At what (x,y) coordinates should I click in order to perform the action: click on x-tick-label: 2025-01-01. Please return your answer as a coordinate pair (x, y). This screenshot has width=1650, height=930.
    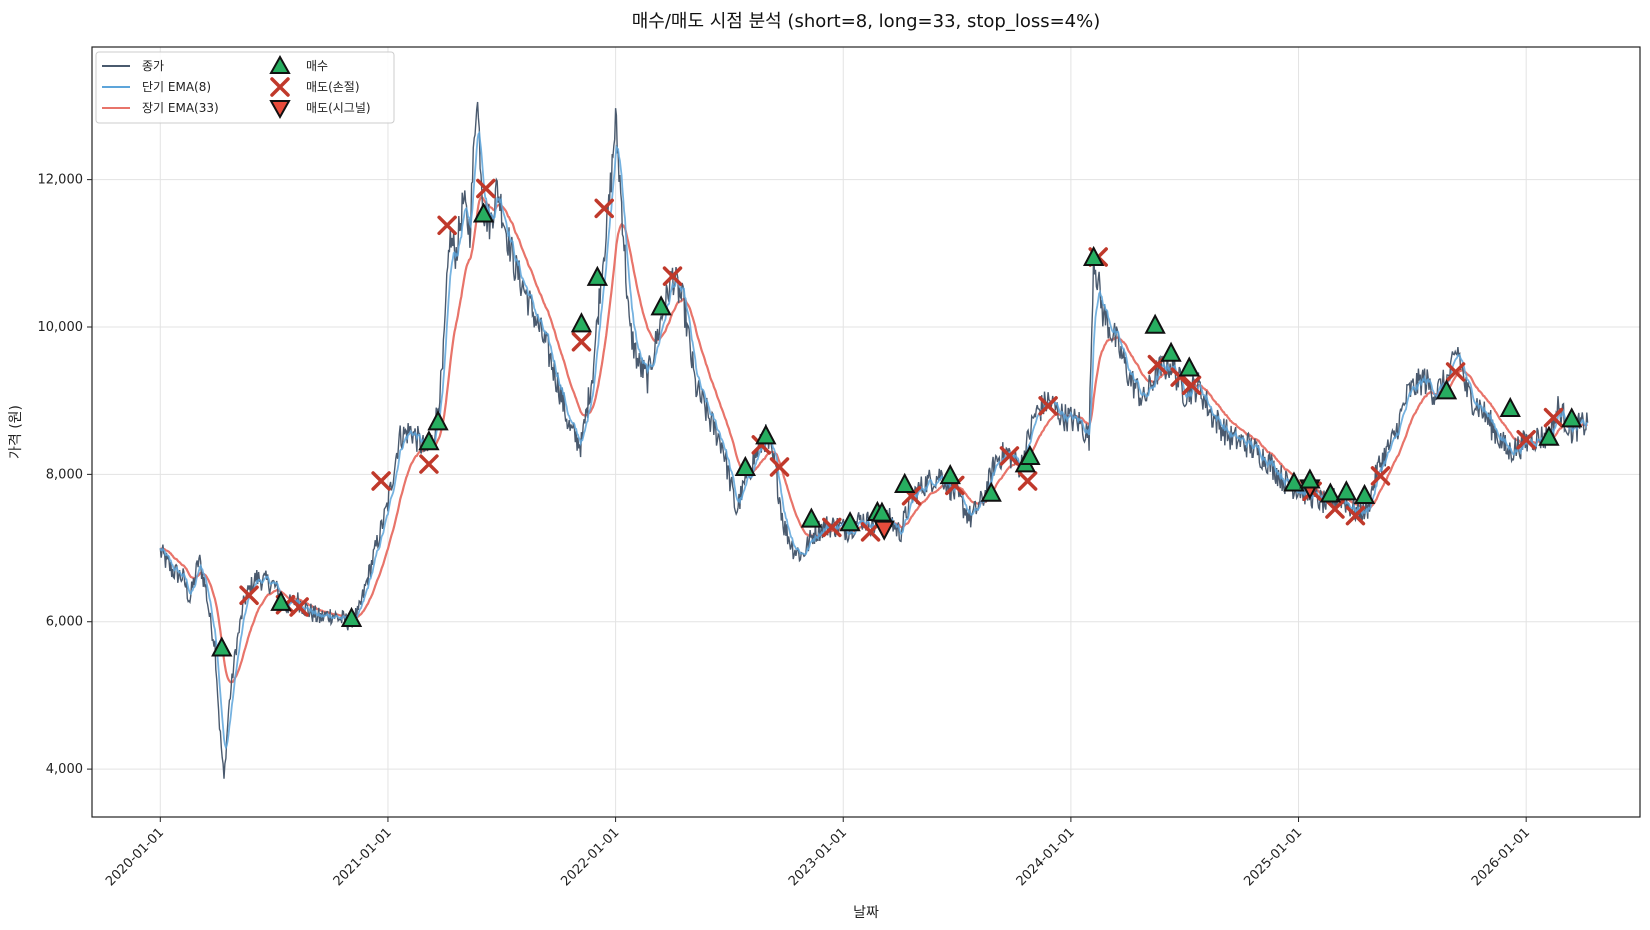
    Looking at the image, I should click on (1273, 857).